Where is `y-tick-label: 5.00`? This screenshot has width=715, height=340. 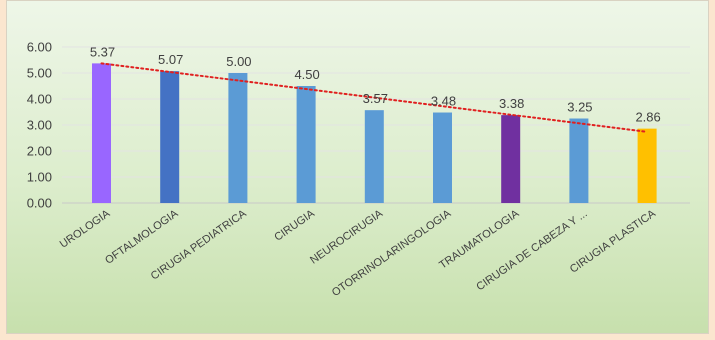
y-tick-label: 5.00 is located at coordinates (39, 73).